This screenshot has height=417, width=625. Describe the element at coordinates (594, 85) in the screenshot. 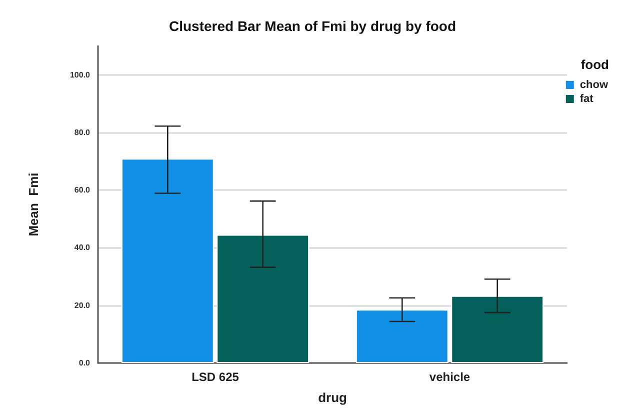

I see `legend-label: chow` at that location.